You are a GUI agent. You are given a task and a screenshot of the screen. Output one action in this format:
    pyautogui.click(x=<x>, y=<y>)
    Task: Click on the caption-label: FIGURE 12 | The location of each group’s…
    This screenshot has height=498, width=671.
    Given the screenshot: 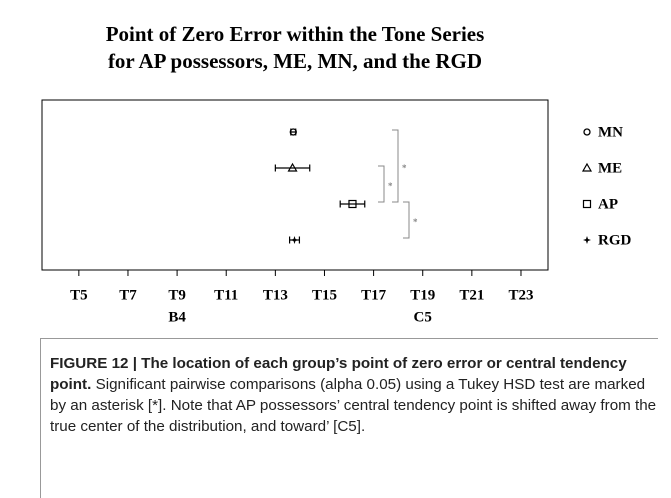 What is the action you would take?
    pyautogui.click(x=338, y=374)
    